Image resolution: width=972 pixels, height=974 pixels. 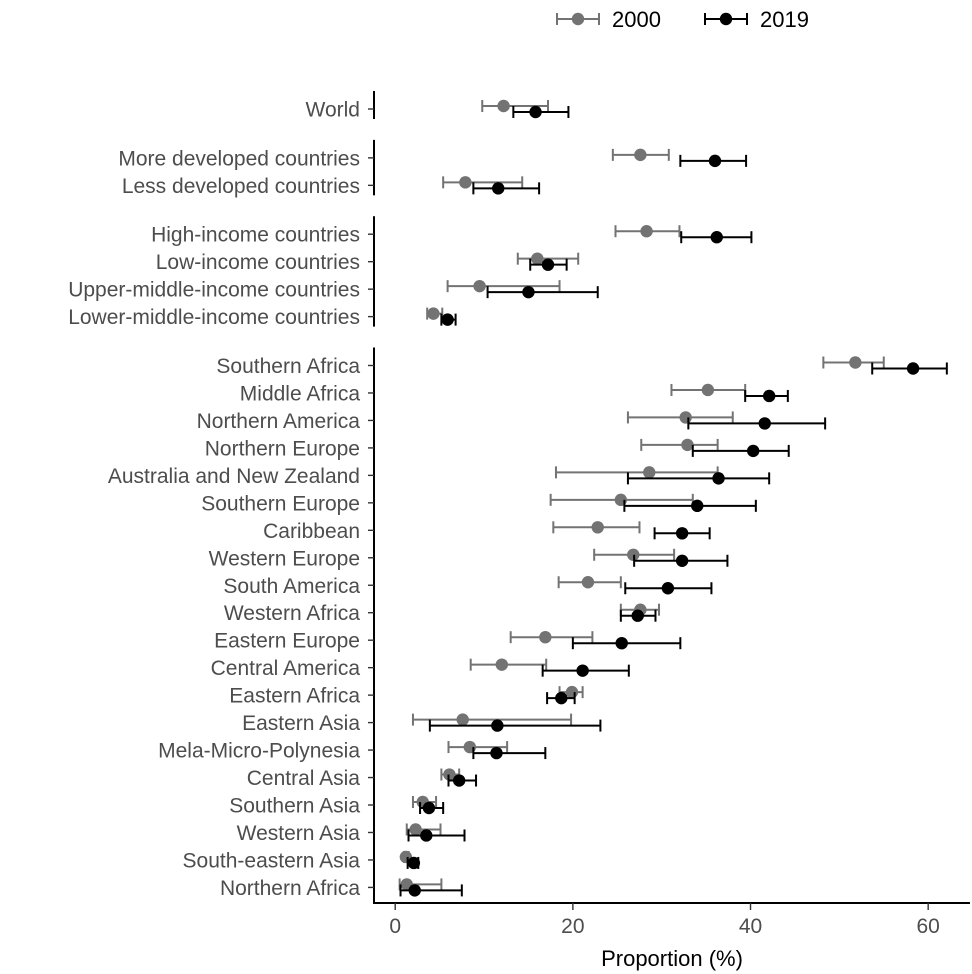 I want to click on data-point-2000-northern-europe, so click(x=687, y=445).